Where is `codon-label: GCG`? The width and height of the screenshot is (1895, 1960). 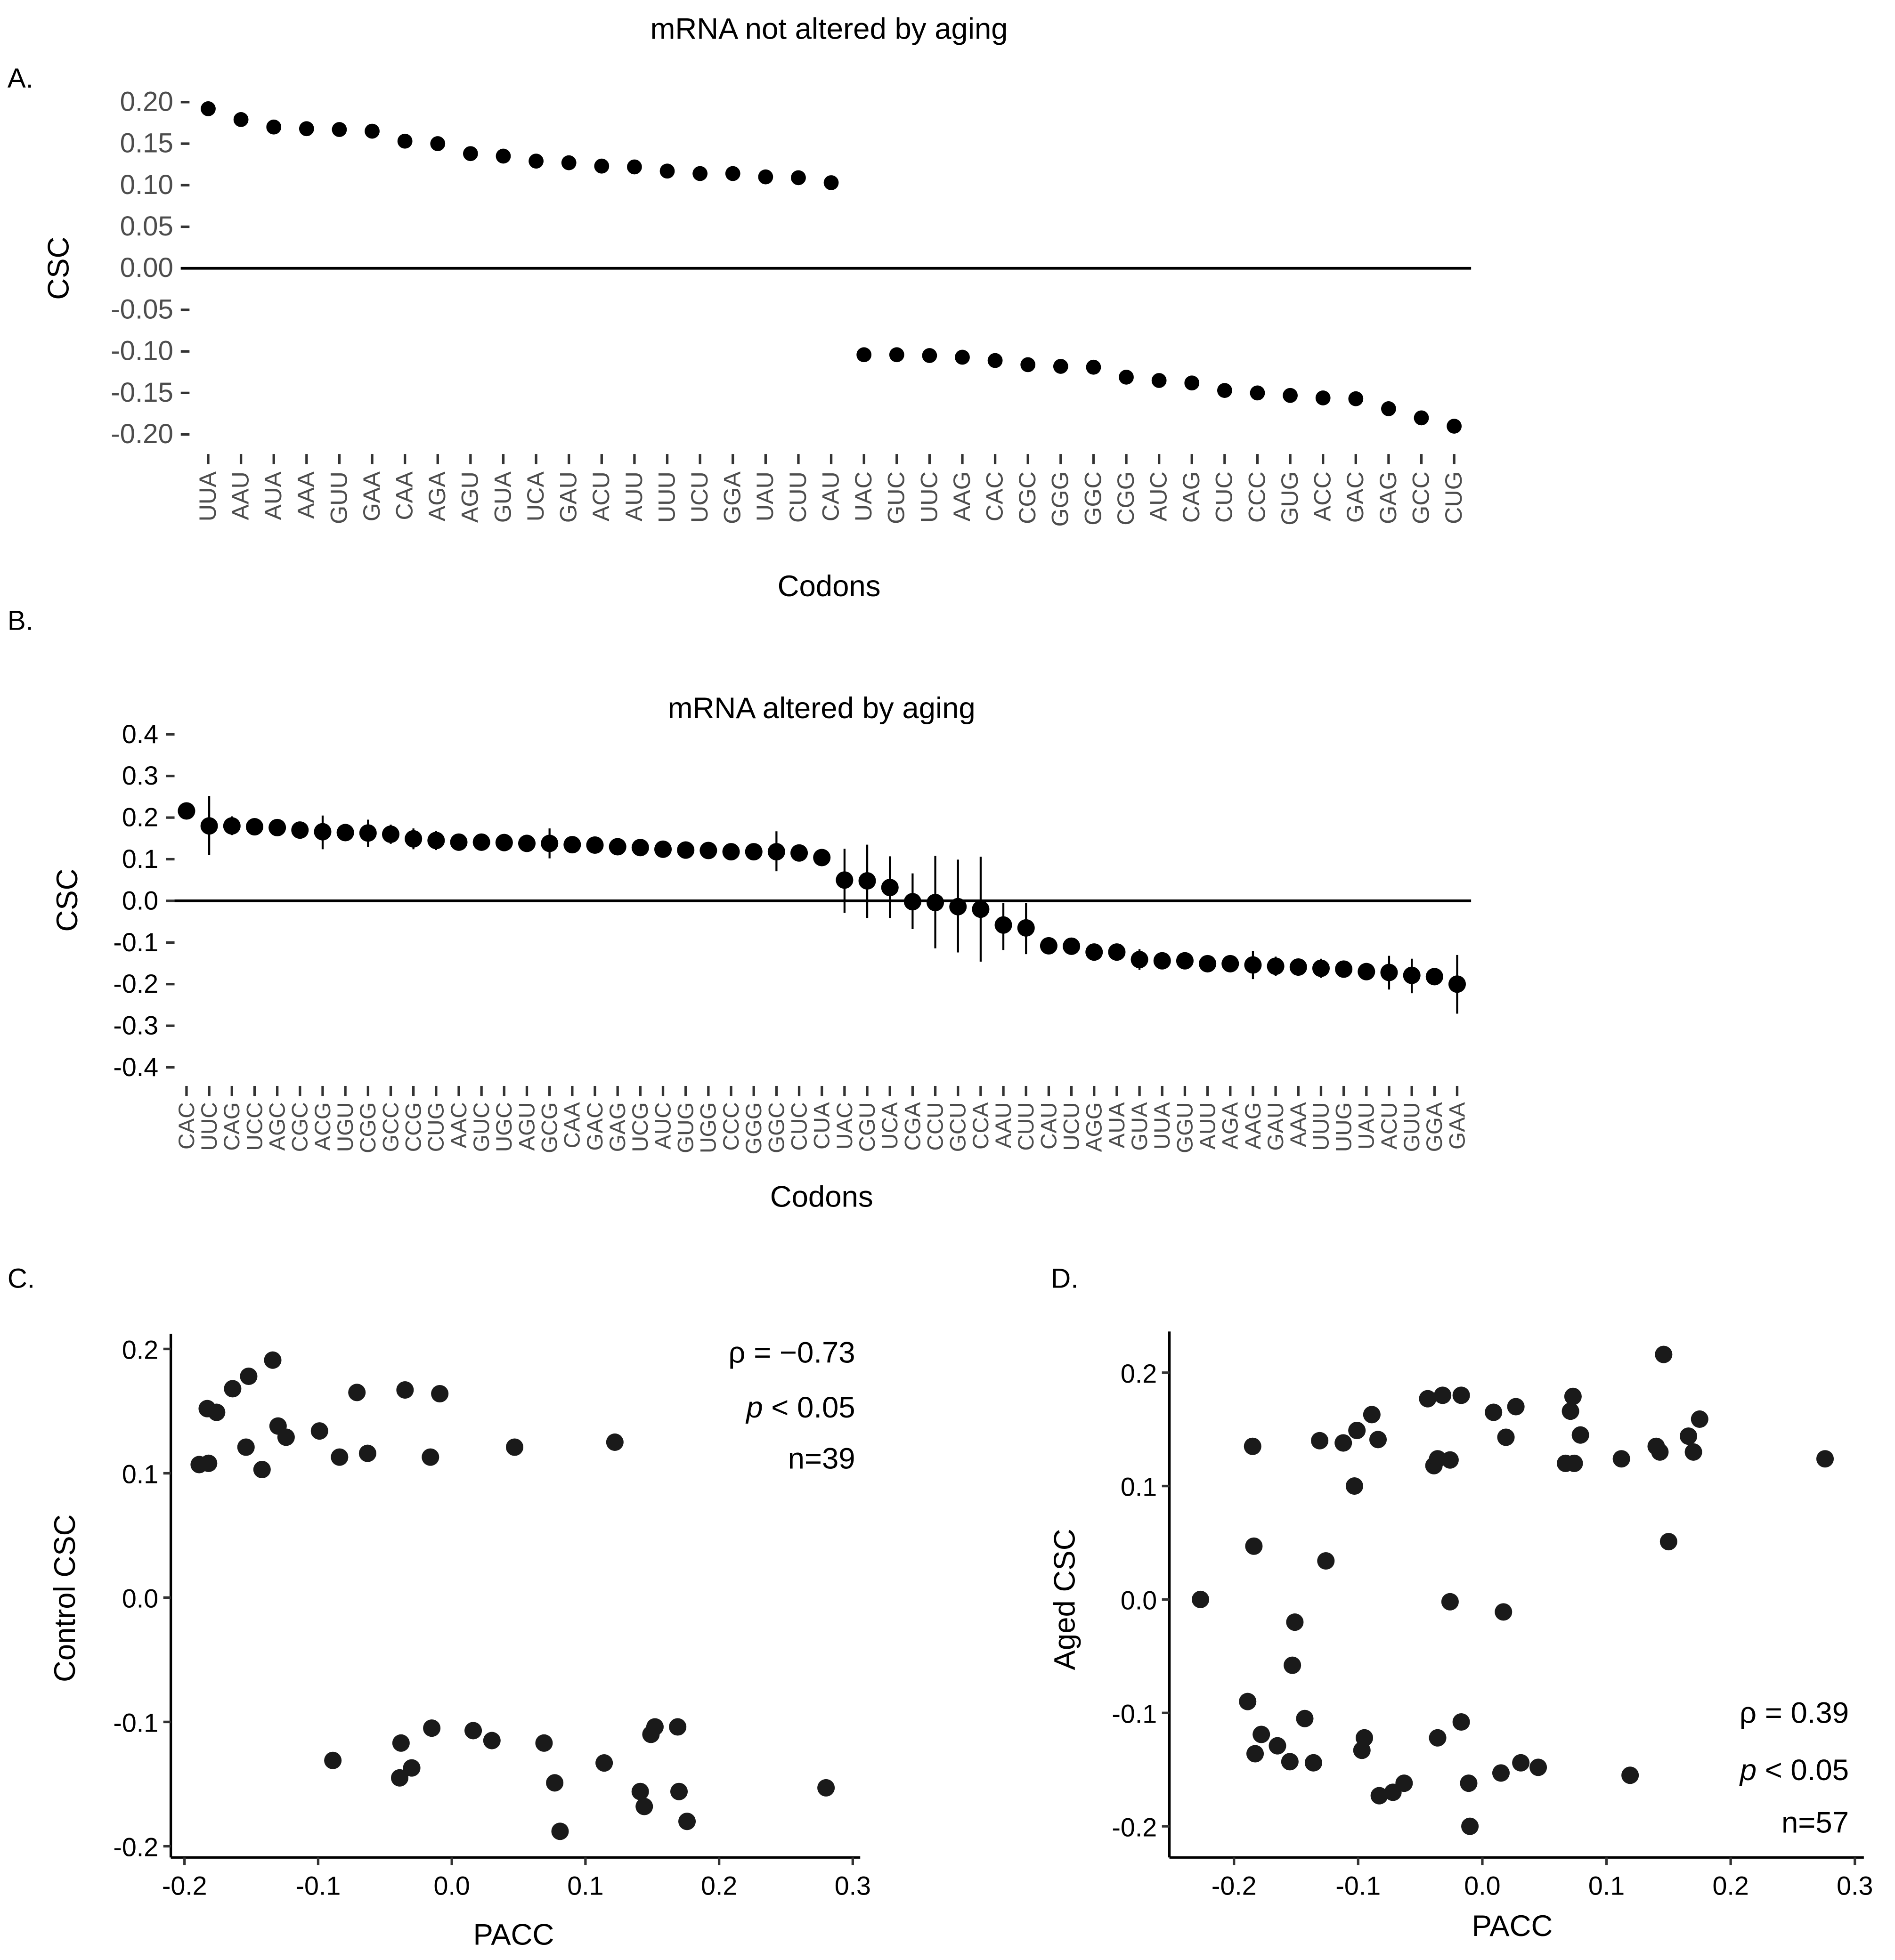 codon-label: GCG is located at coordinates (549, 1127).